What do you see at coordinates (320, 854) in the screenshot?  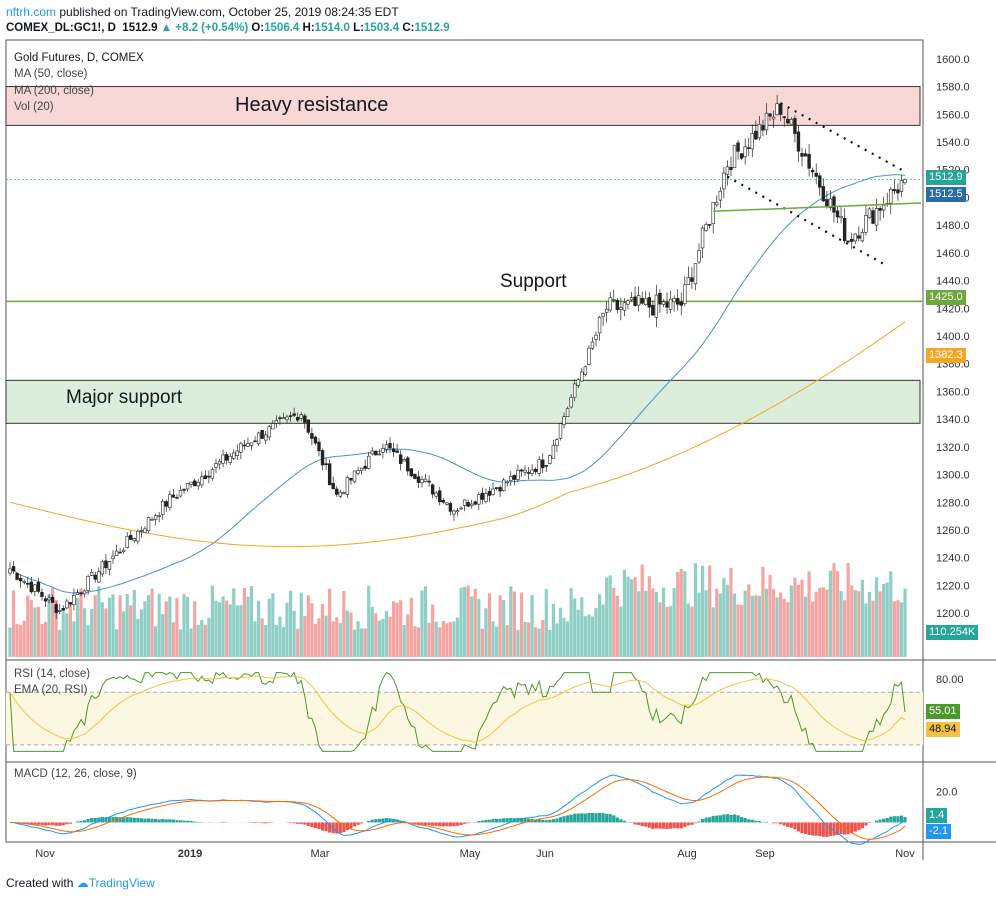 I see `time-tick-label: Mar` at bounding box center [320, 854].